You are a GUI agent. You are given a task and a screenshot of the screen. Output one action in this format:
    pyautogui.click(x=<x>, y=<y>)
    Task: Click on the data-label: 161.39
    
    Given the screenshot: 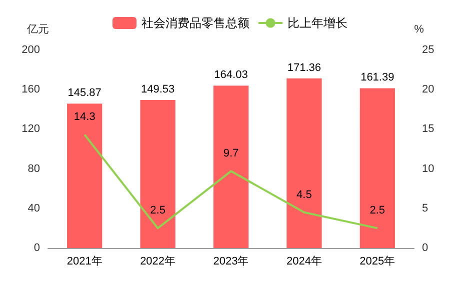 What is the action you would take?
    pyautogui.click(x=377, y=78)
    